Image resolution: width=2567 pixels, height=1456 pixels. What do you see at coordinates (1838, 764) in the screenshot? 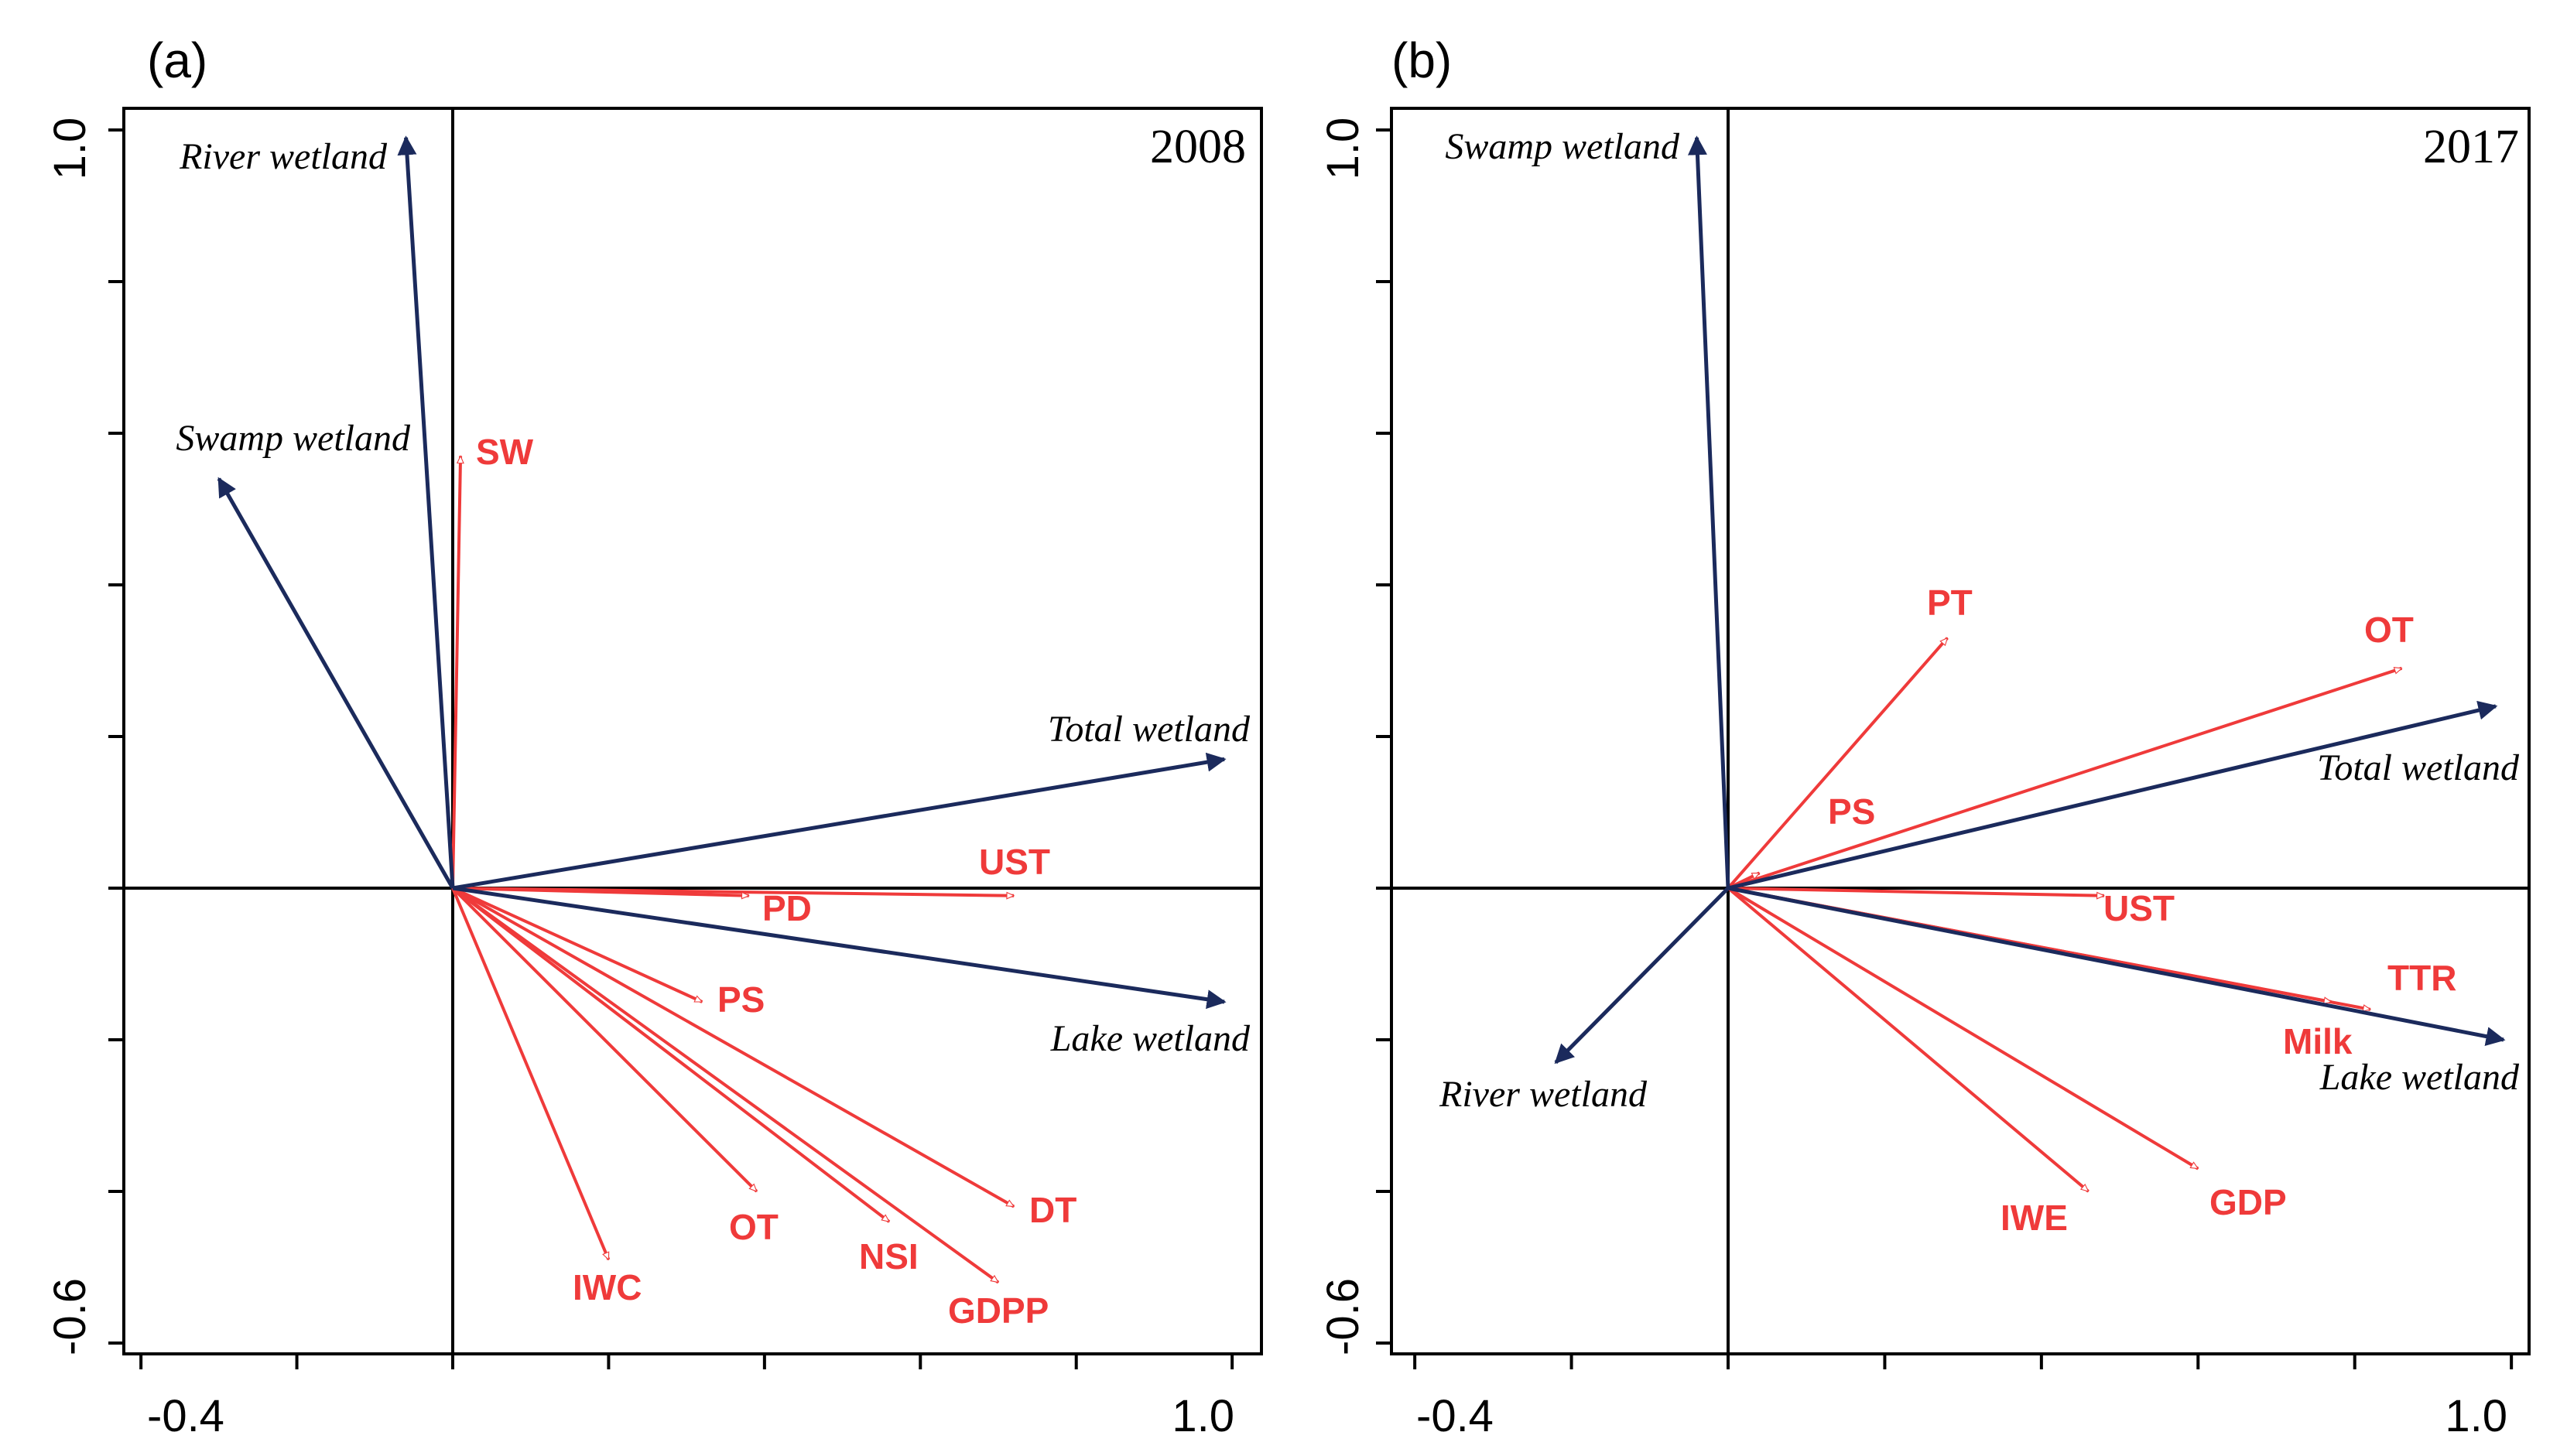
I see `explanatory-vector-pt` at bounding box center [1838, 764].